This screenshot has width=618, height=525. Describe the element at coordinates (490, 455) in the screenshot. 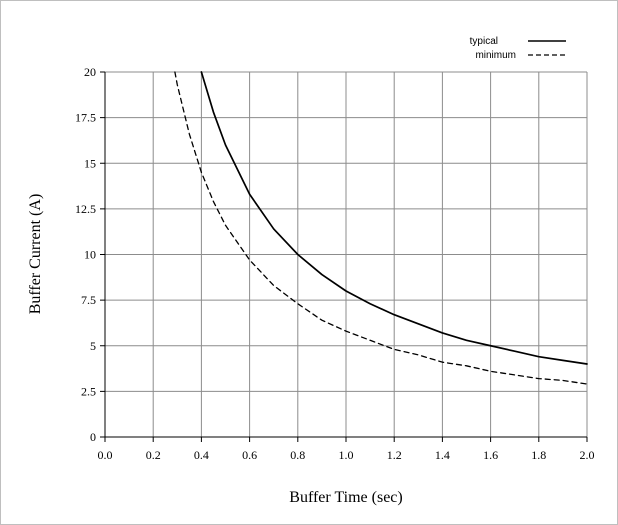

I see `x-tick-label: 1.6` at that location.